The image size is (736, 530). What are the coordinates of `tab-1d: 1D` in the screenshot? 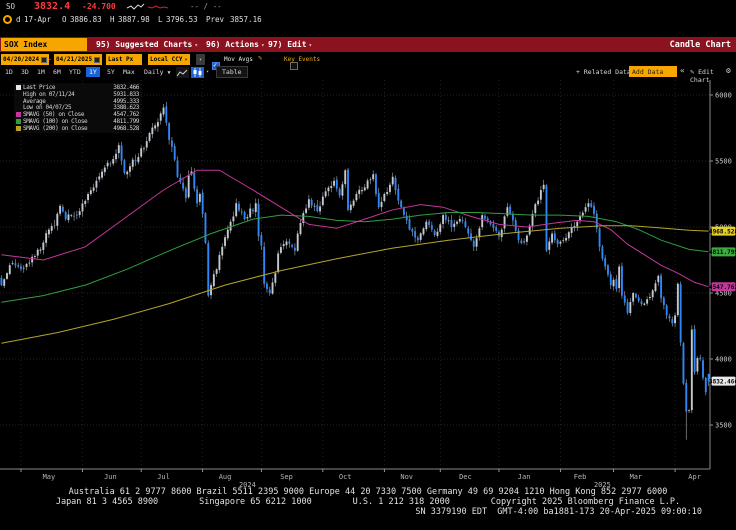 It's located at (9, 72).